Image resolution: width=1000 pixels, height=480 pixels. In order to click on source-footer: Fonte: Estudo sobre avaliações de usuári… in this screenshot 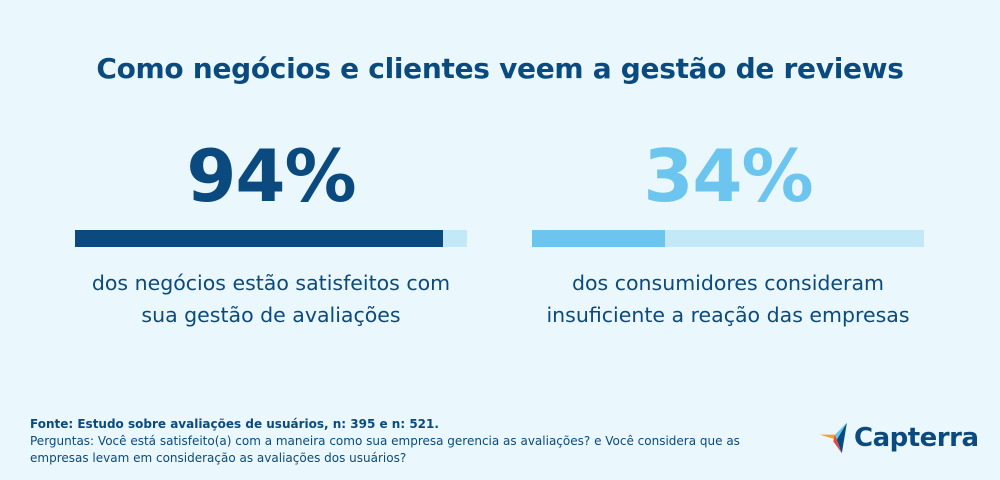, I will do `click(410, 441)`.